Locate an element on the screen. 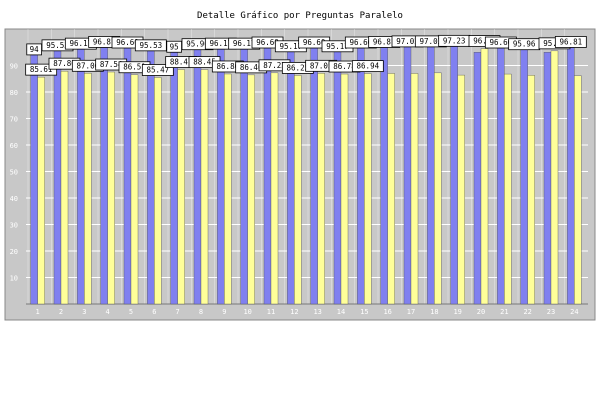  x-tick-label: 12 is located at coordinates (294, 312).